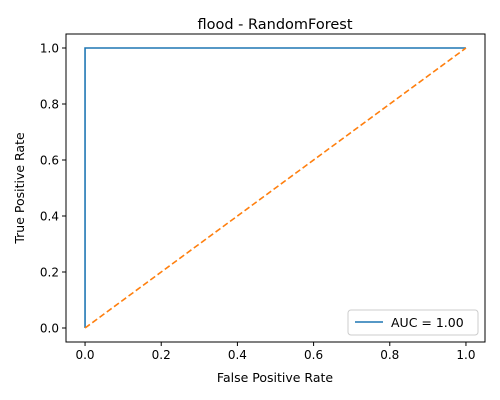  I want to click on y-tick-label: 0.6, so click(49, 161).